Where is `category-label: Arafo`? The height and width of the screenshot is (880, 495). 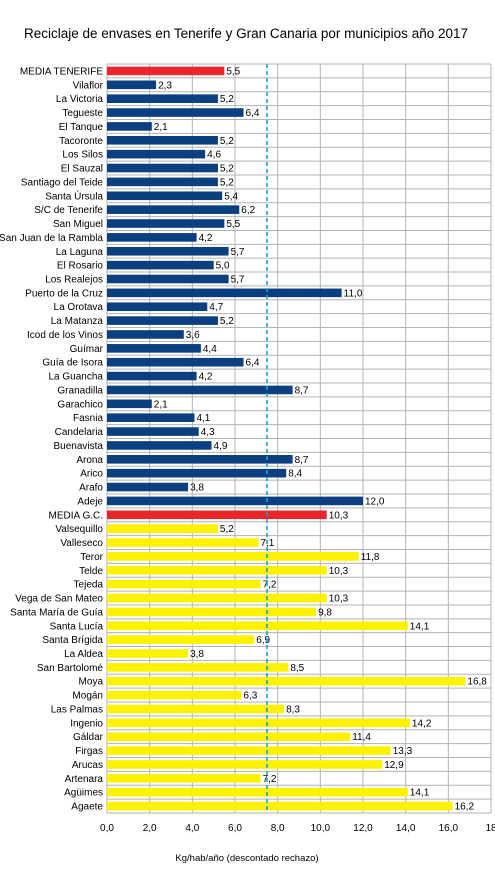
category-label: Arafo is located at coordinates (91, 488).